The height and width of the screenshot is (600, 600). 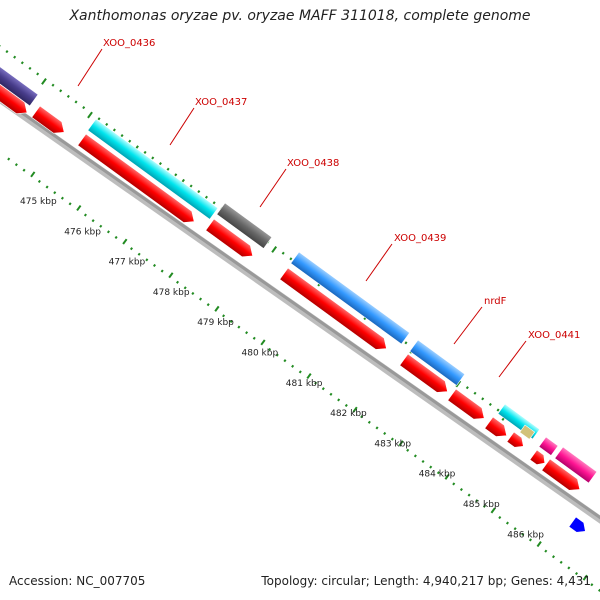 What do you see at coordinates (554, 335) in the screenshot?
I see `gene-label: XOO_0441` at bounding box center [554, 335].